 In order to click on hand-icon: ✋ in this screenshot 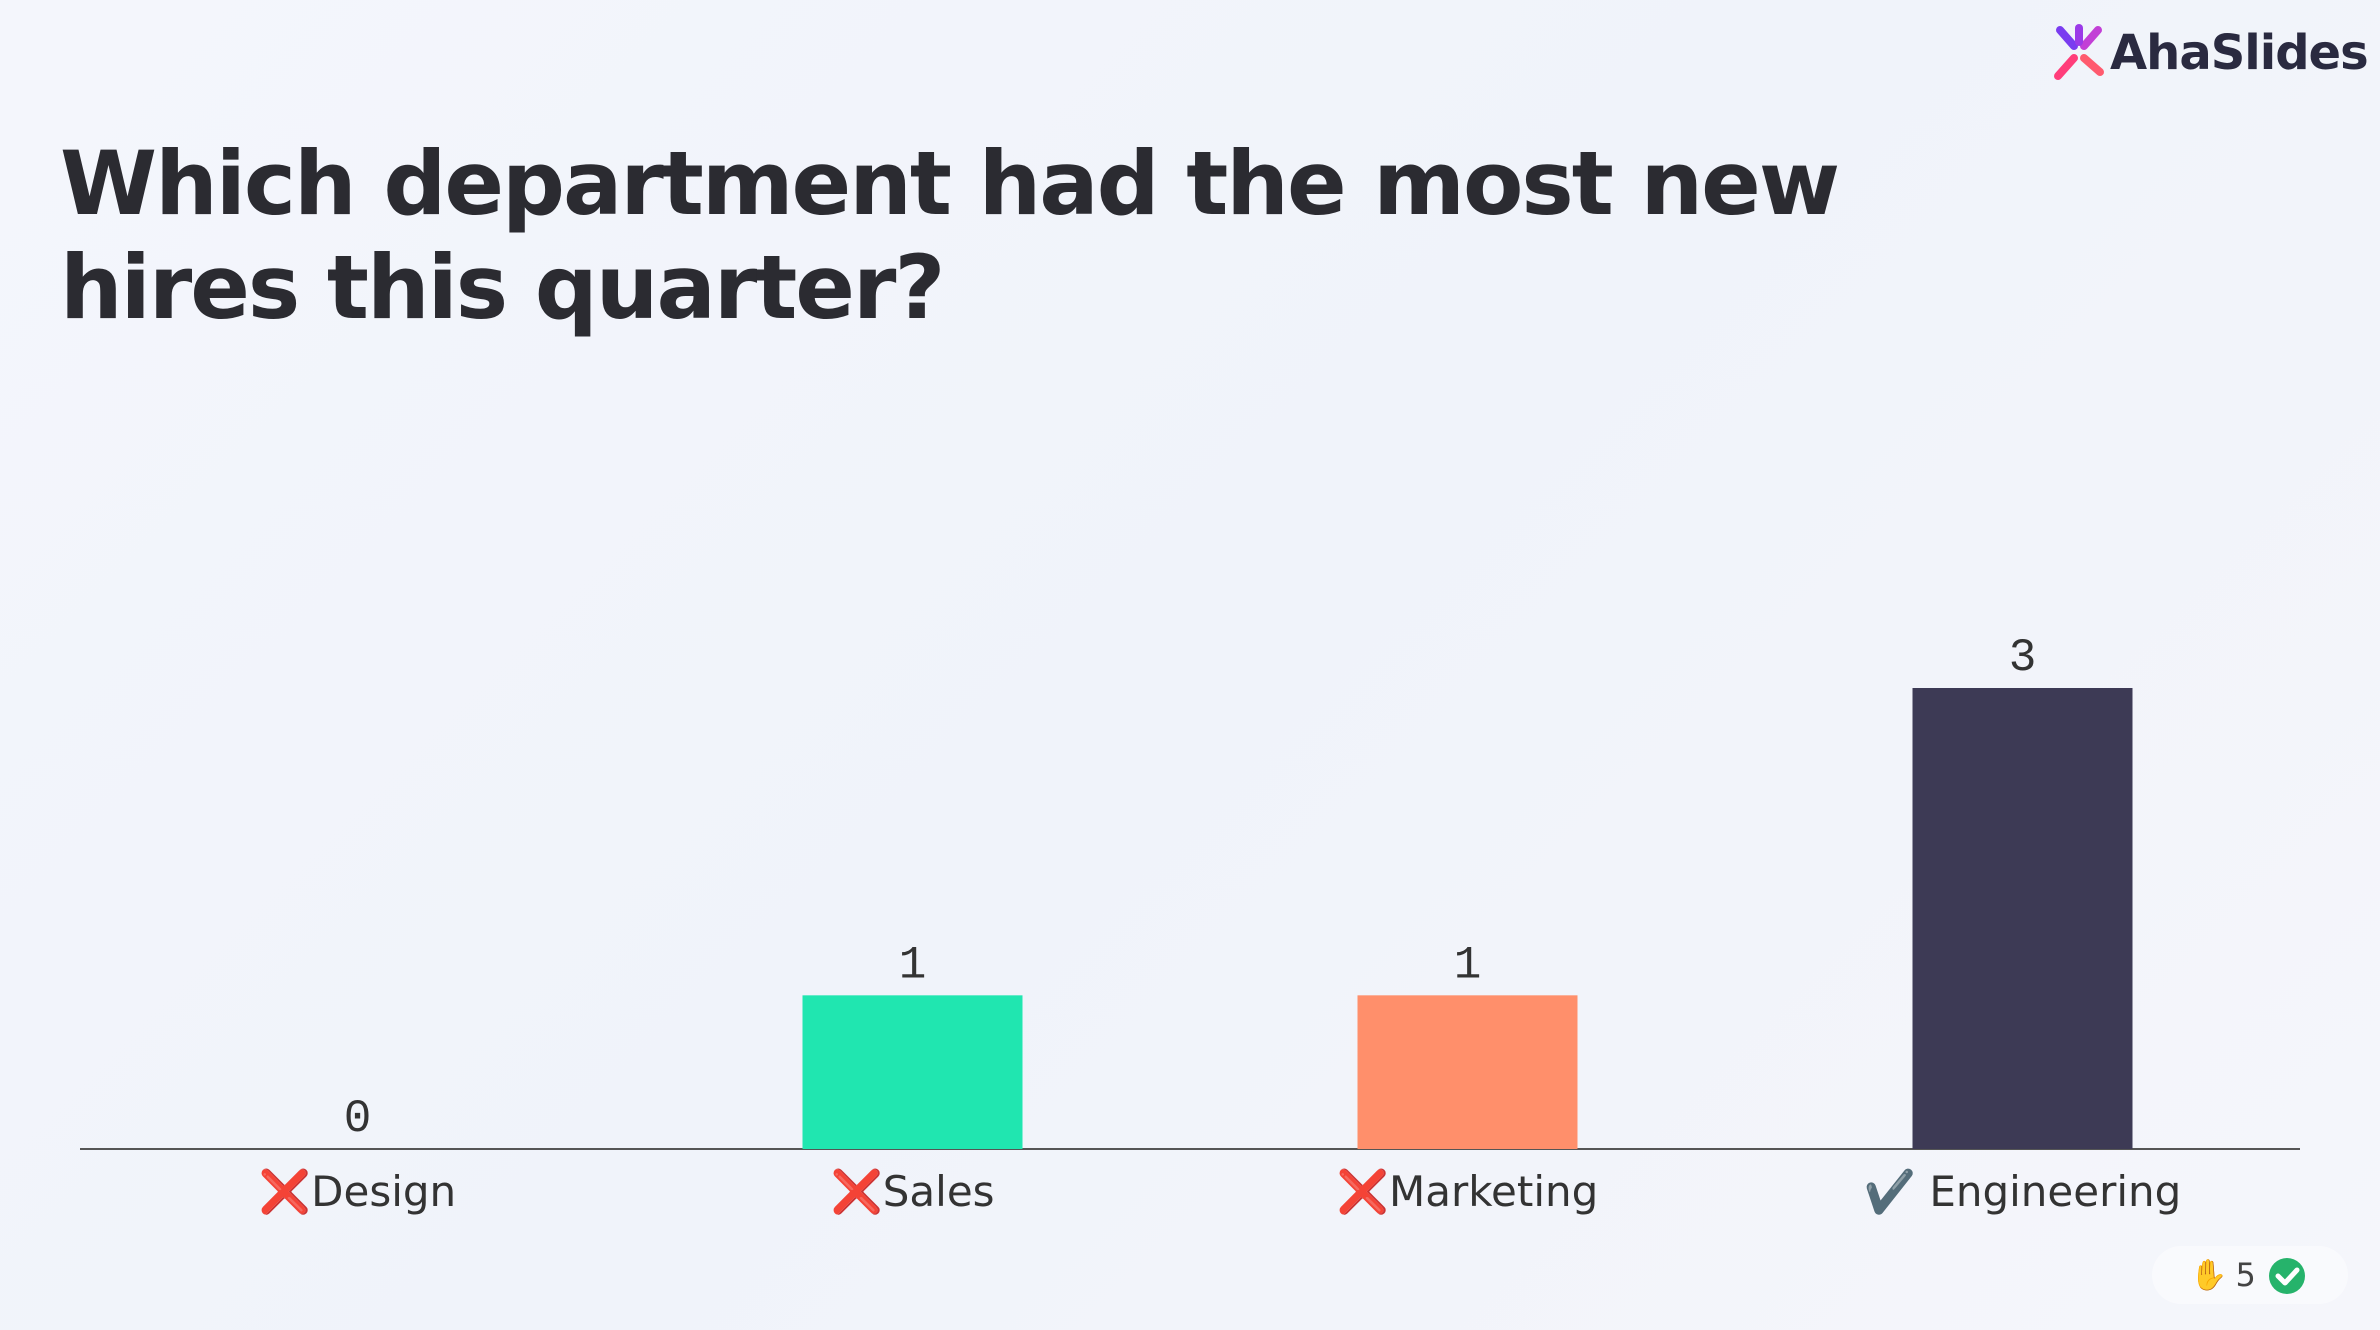, I will do `click(2209, 1275)`.